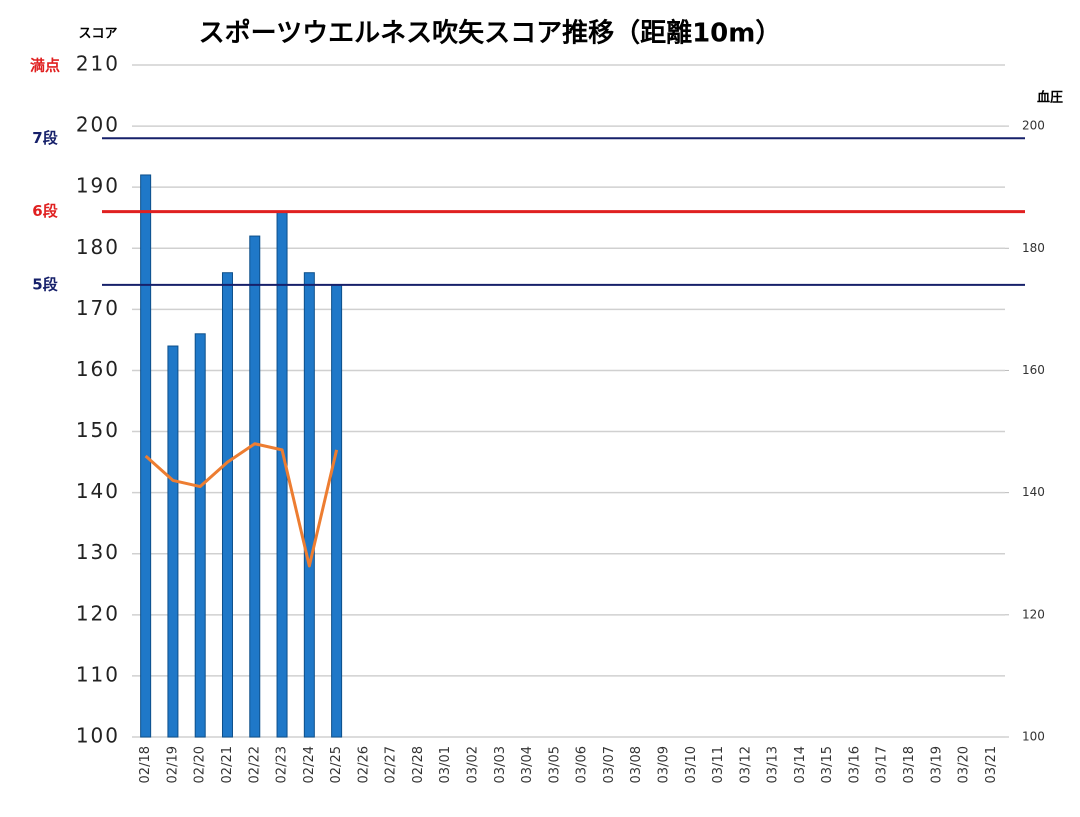 The height and width of the screenshot is (817, 1080). I want to click on y2-tick-label: 200, so click(1033, 126).